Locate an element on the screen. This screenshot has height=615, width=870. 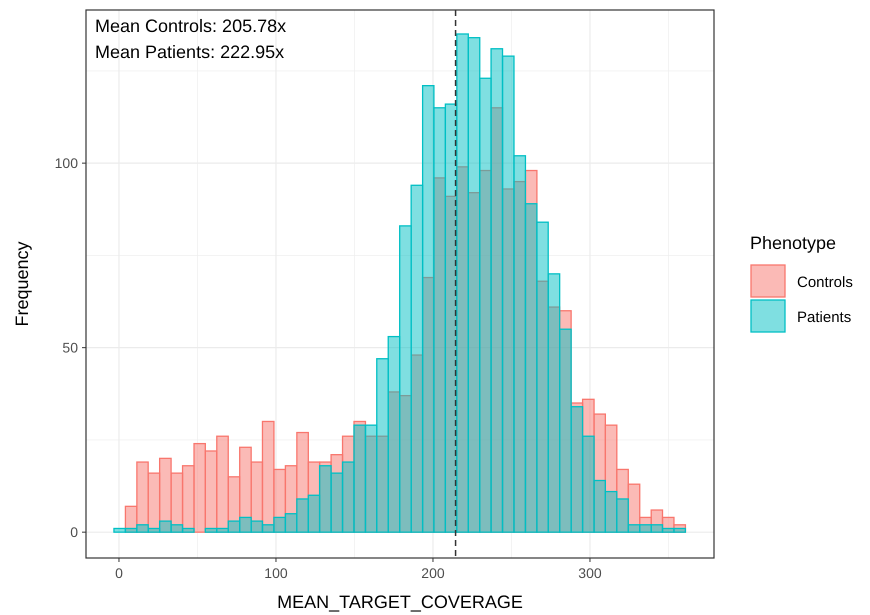
y-axis-title: Frequency is located at coordinates (22, 284).